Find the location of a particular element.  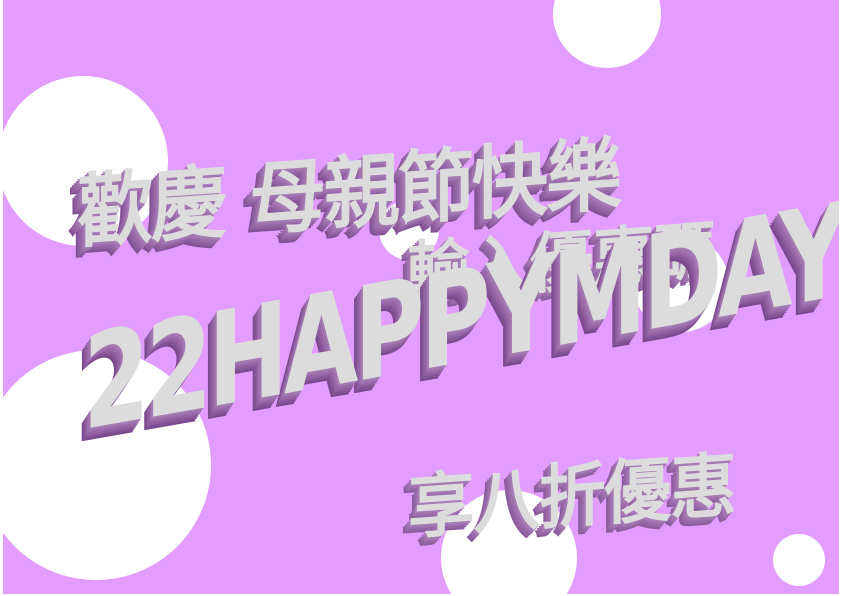

decorative-circle-top is located at coordinates (607, 34).